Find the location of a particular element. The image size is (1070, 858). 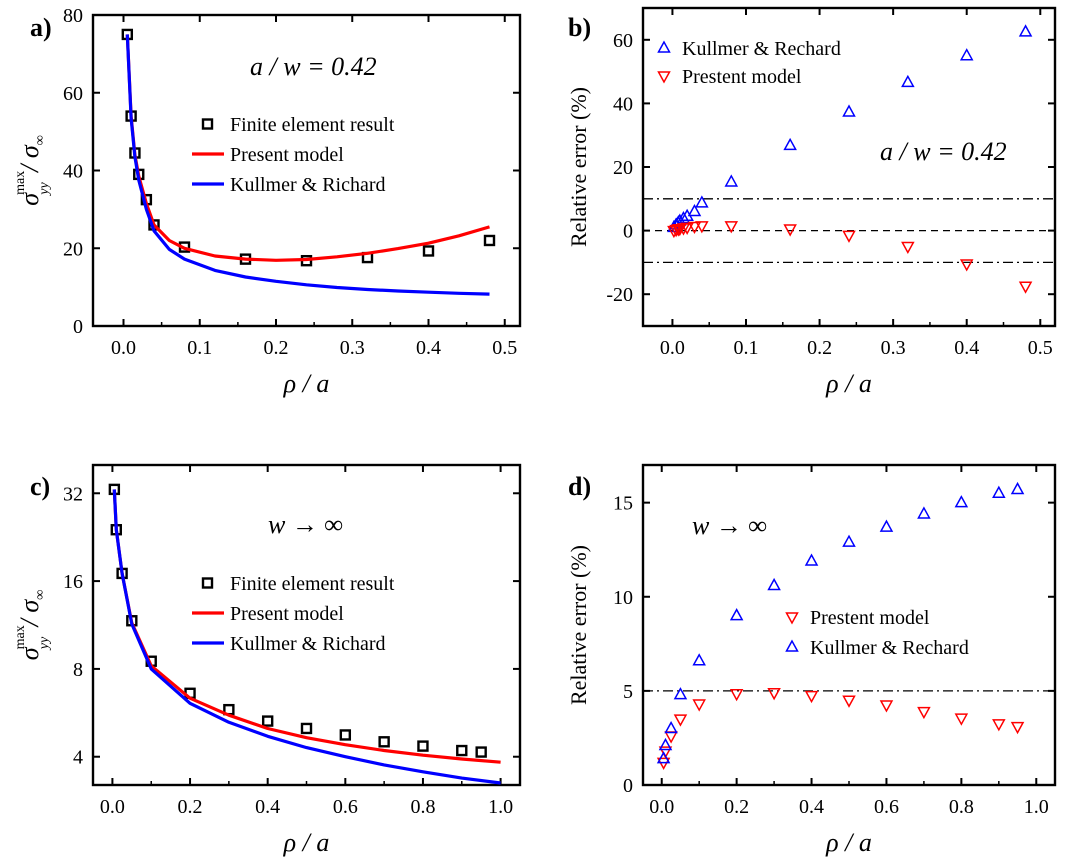

series-kullmer-richard is located at coordinates (306, 637).